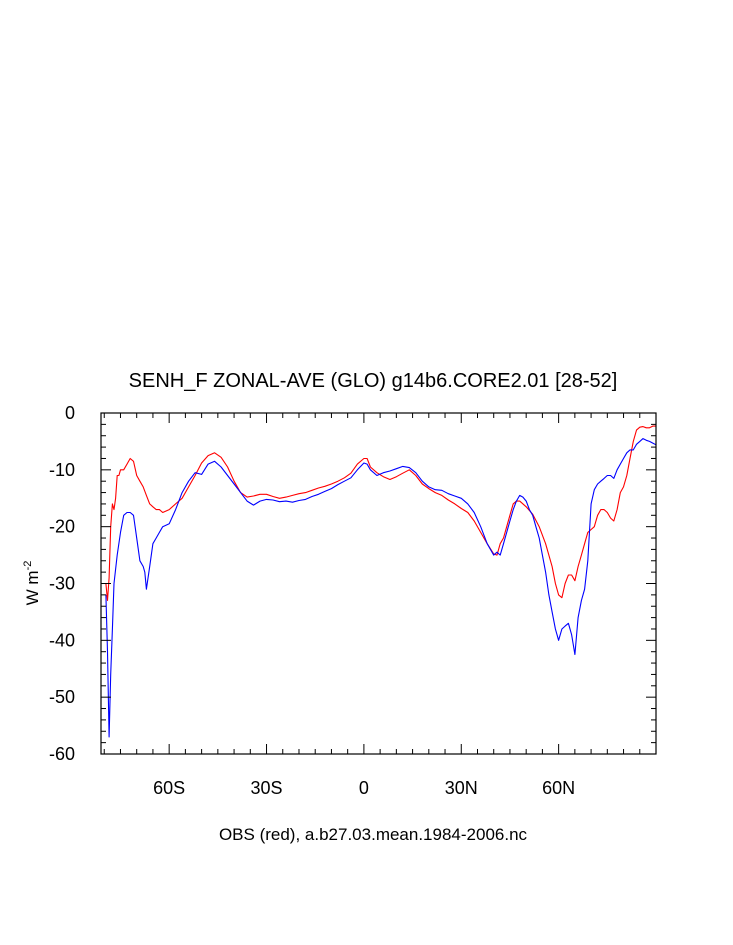 The height and width of the screenshot is (945, 733). I want to click on x-tick-label: 0, so click(364, 788).